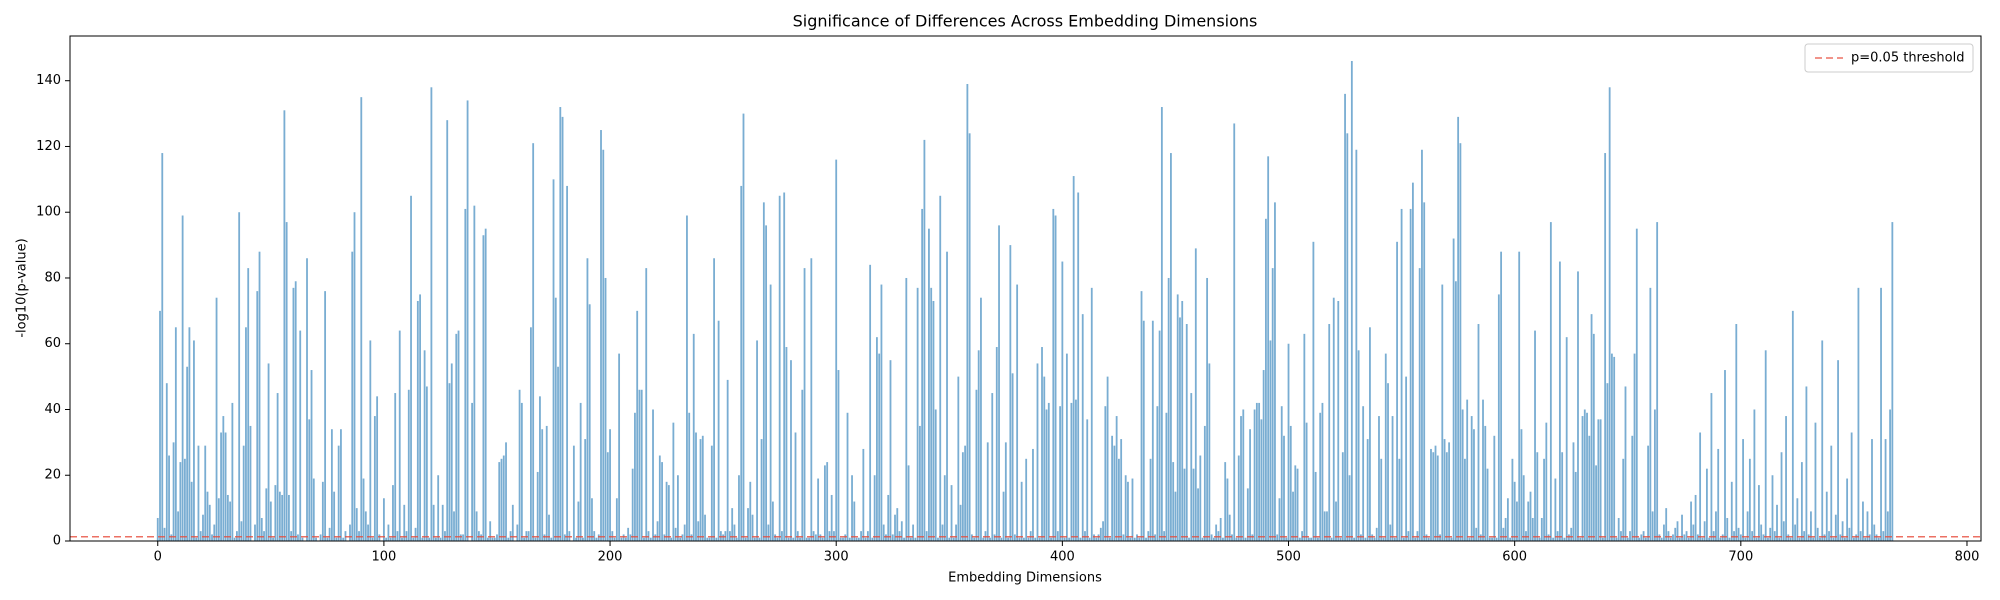 This screenshot has width=2000, height=600. Describe the element at coordinates (1025, 578) in the screenshot. I see `x-axis-label: Embedding Dimensions` at that location.